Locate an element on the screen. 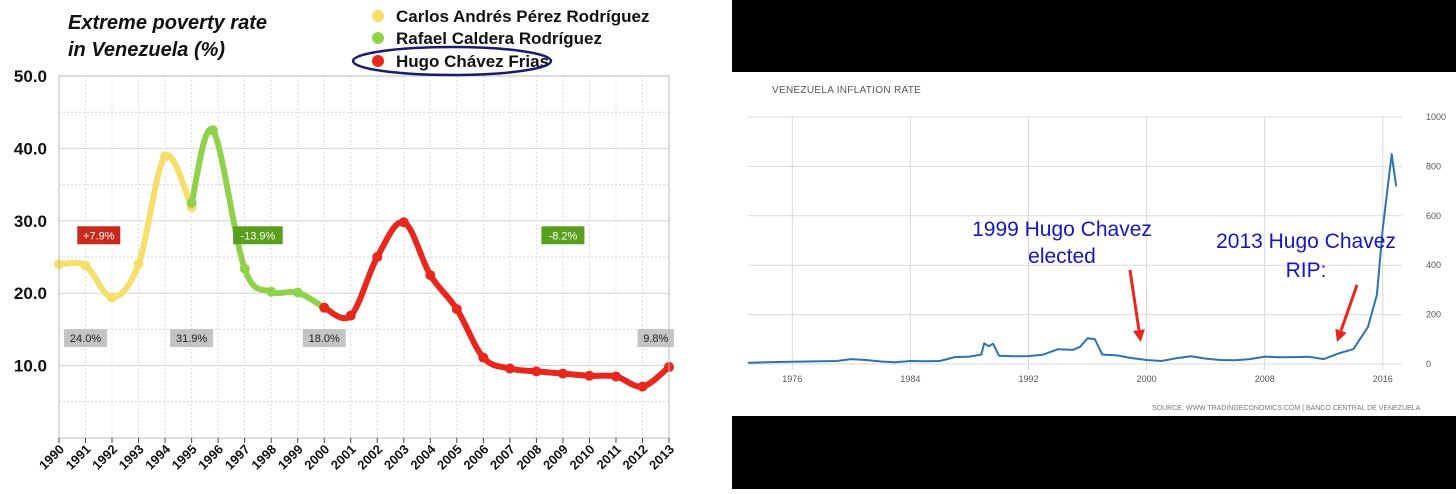 The width and height of the screenshot is (1456, 494). poverty-y-tick-label: 40.0 is located at coordinates (30, 148).